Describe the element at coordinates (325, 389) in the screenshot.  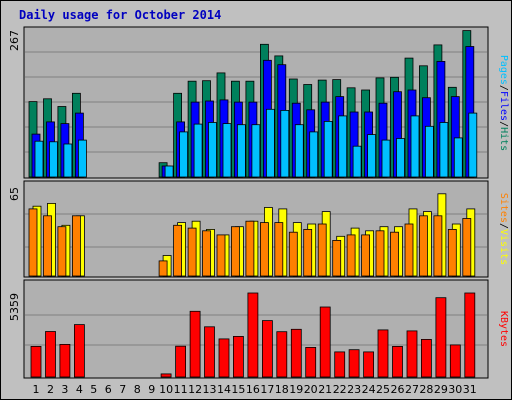
I see `x-tick-label: 21` at that location.